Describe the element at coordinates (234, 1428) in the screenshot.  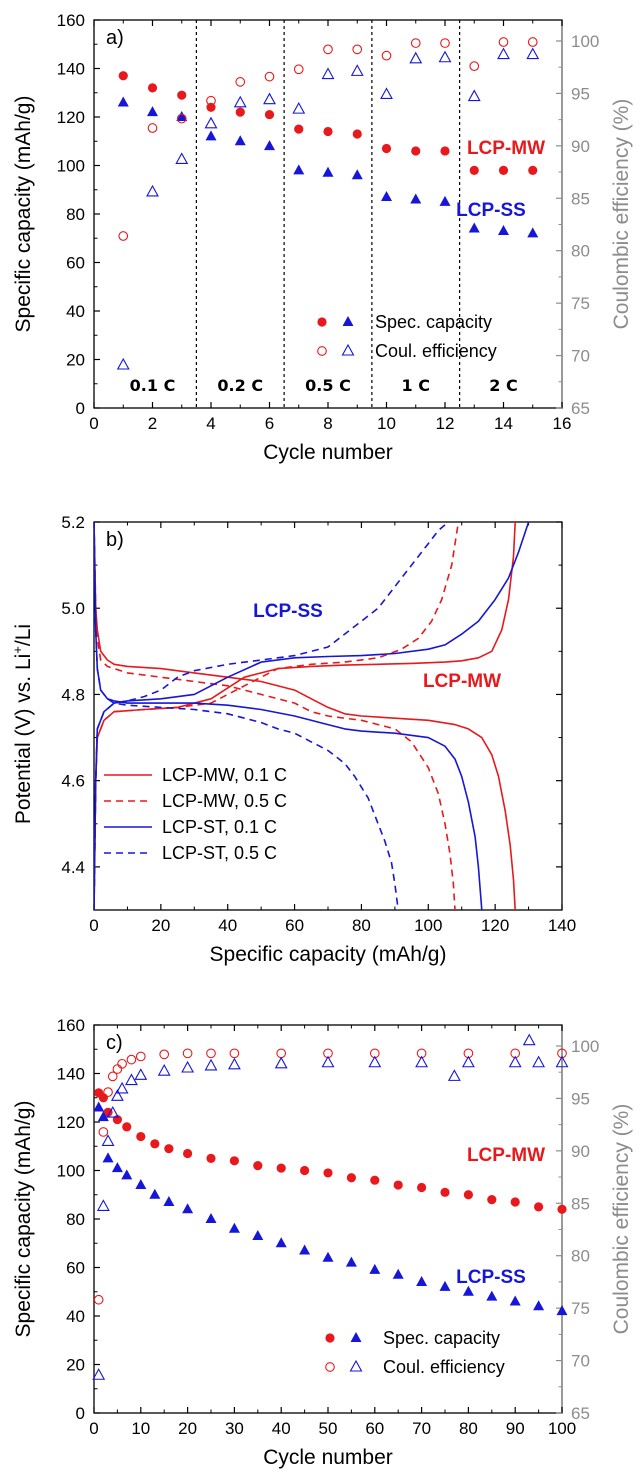
I see `x-tick-label: 30` at that location.